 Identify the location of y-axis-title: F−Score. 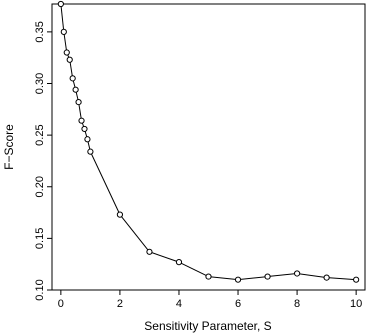
(9, 147).